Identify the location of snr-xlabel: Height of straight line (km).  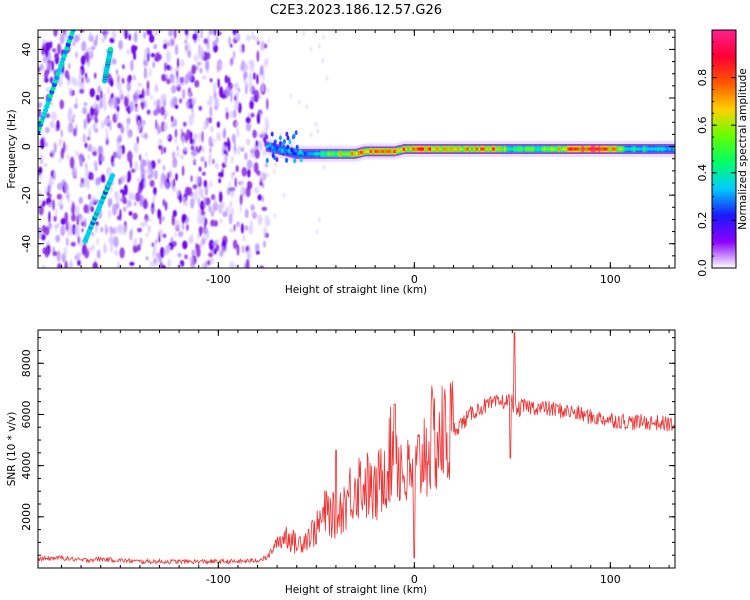
(356, 590).